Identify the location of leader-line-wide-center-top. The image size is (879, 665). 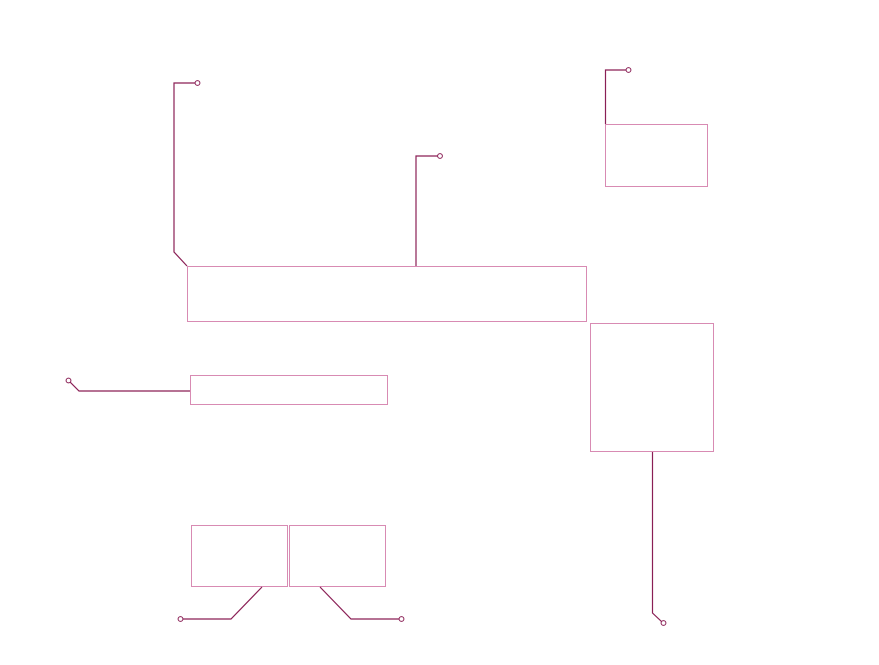
(427, 210).